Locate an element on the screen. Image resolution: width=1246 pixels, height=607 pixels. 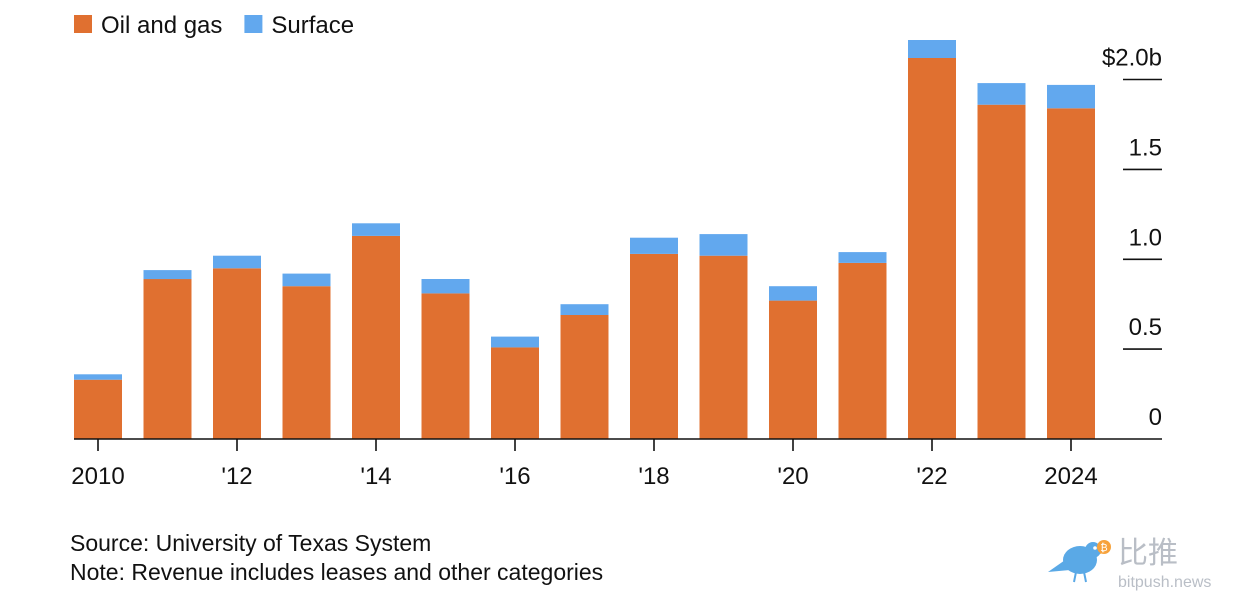
bar-surface-2018 is located at coordinates (654, 245).